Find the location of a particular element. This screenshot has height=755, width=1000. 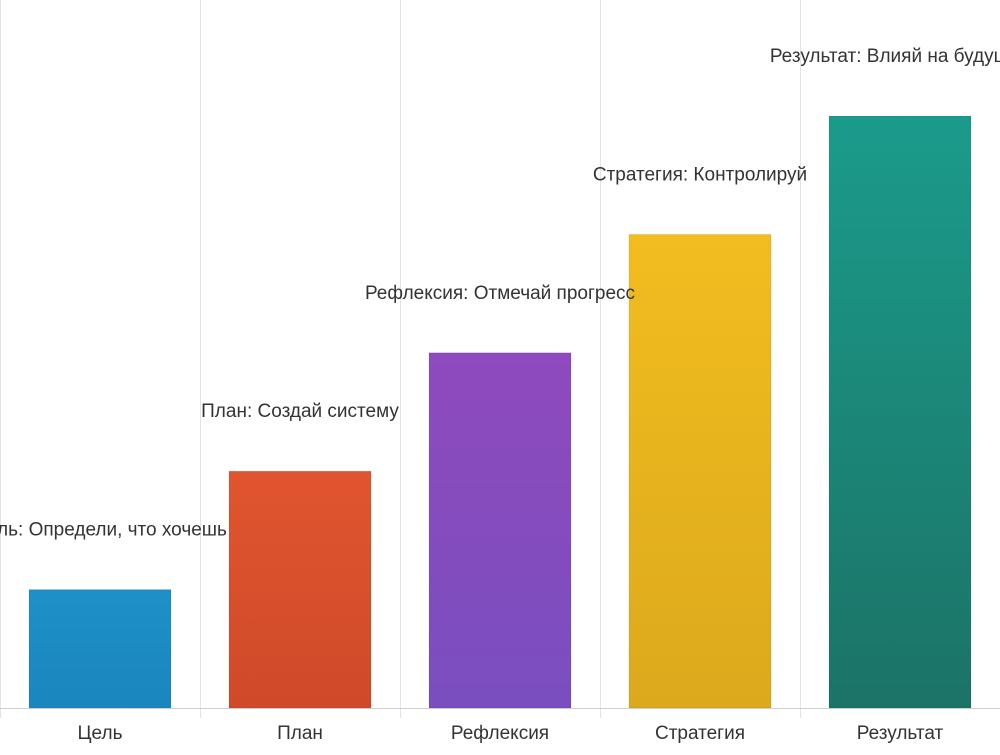

x-tick-label: Стратегия is located at coordinates (700, 733).